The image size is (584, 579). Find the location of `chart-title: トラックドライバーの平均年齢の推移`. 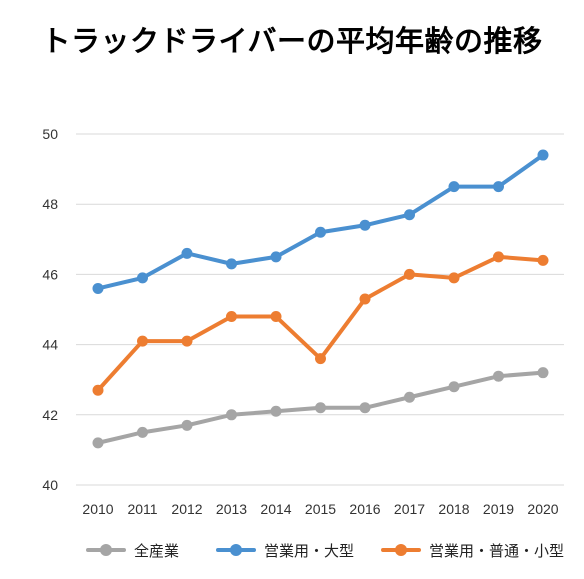

chart-title: トラックドライバーの平均年齢の推移 is located at coordinates (292, 41).